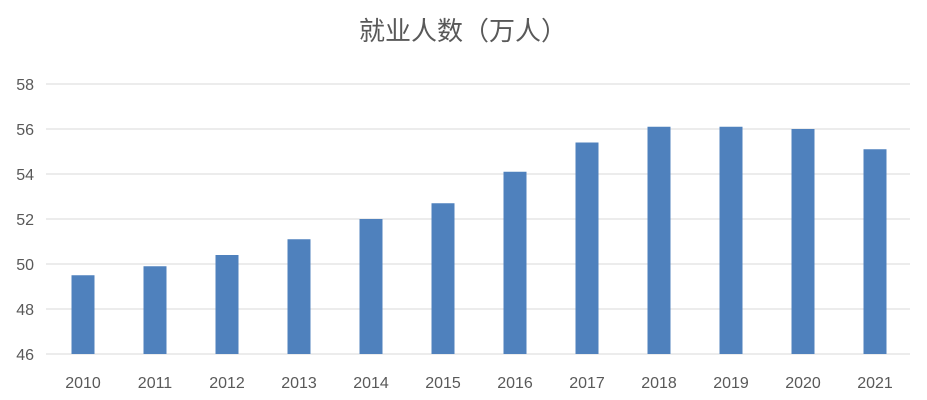  What do you see at coordinates (25, 85) in the screenshot?
I see `y-tick-label: 58` at bounding box center [25, 85].